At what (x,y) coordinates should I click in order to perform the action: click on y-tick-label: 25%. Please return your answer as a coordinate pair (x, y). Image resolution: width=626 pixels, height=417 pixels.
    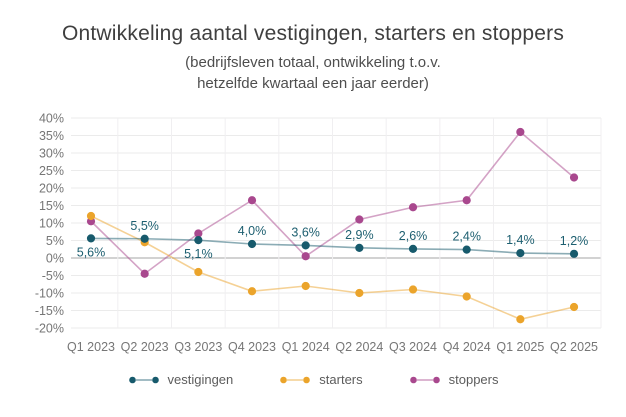
    Looking at the image, I should click on (51, 171).